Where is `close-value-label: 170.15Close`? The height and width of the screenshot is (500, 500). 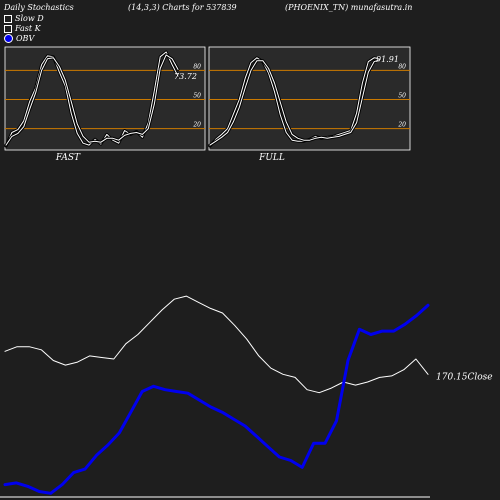 close-value-label: 170.15Close is located at coordinates (464, 377).